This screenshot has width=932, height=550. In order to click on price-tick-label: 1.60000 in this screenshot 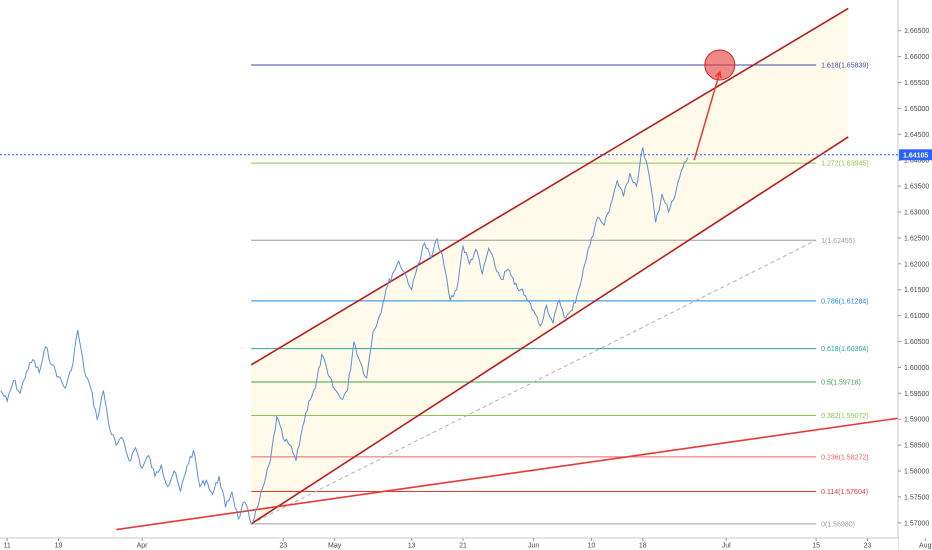, I will do `click(916, 368)`.